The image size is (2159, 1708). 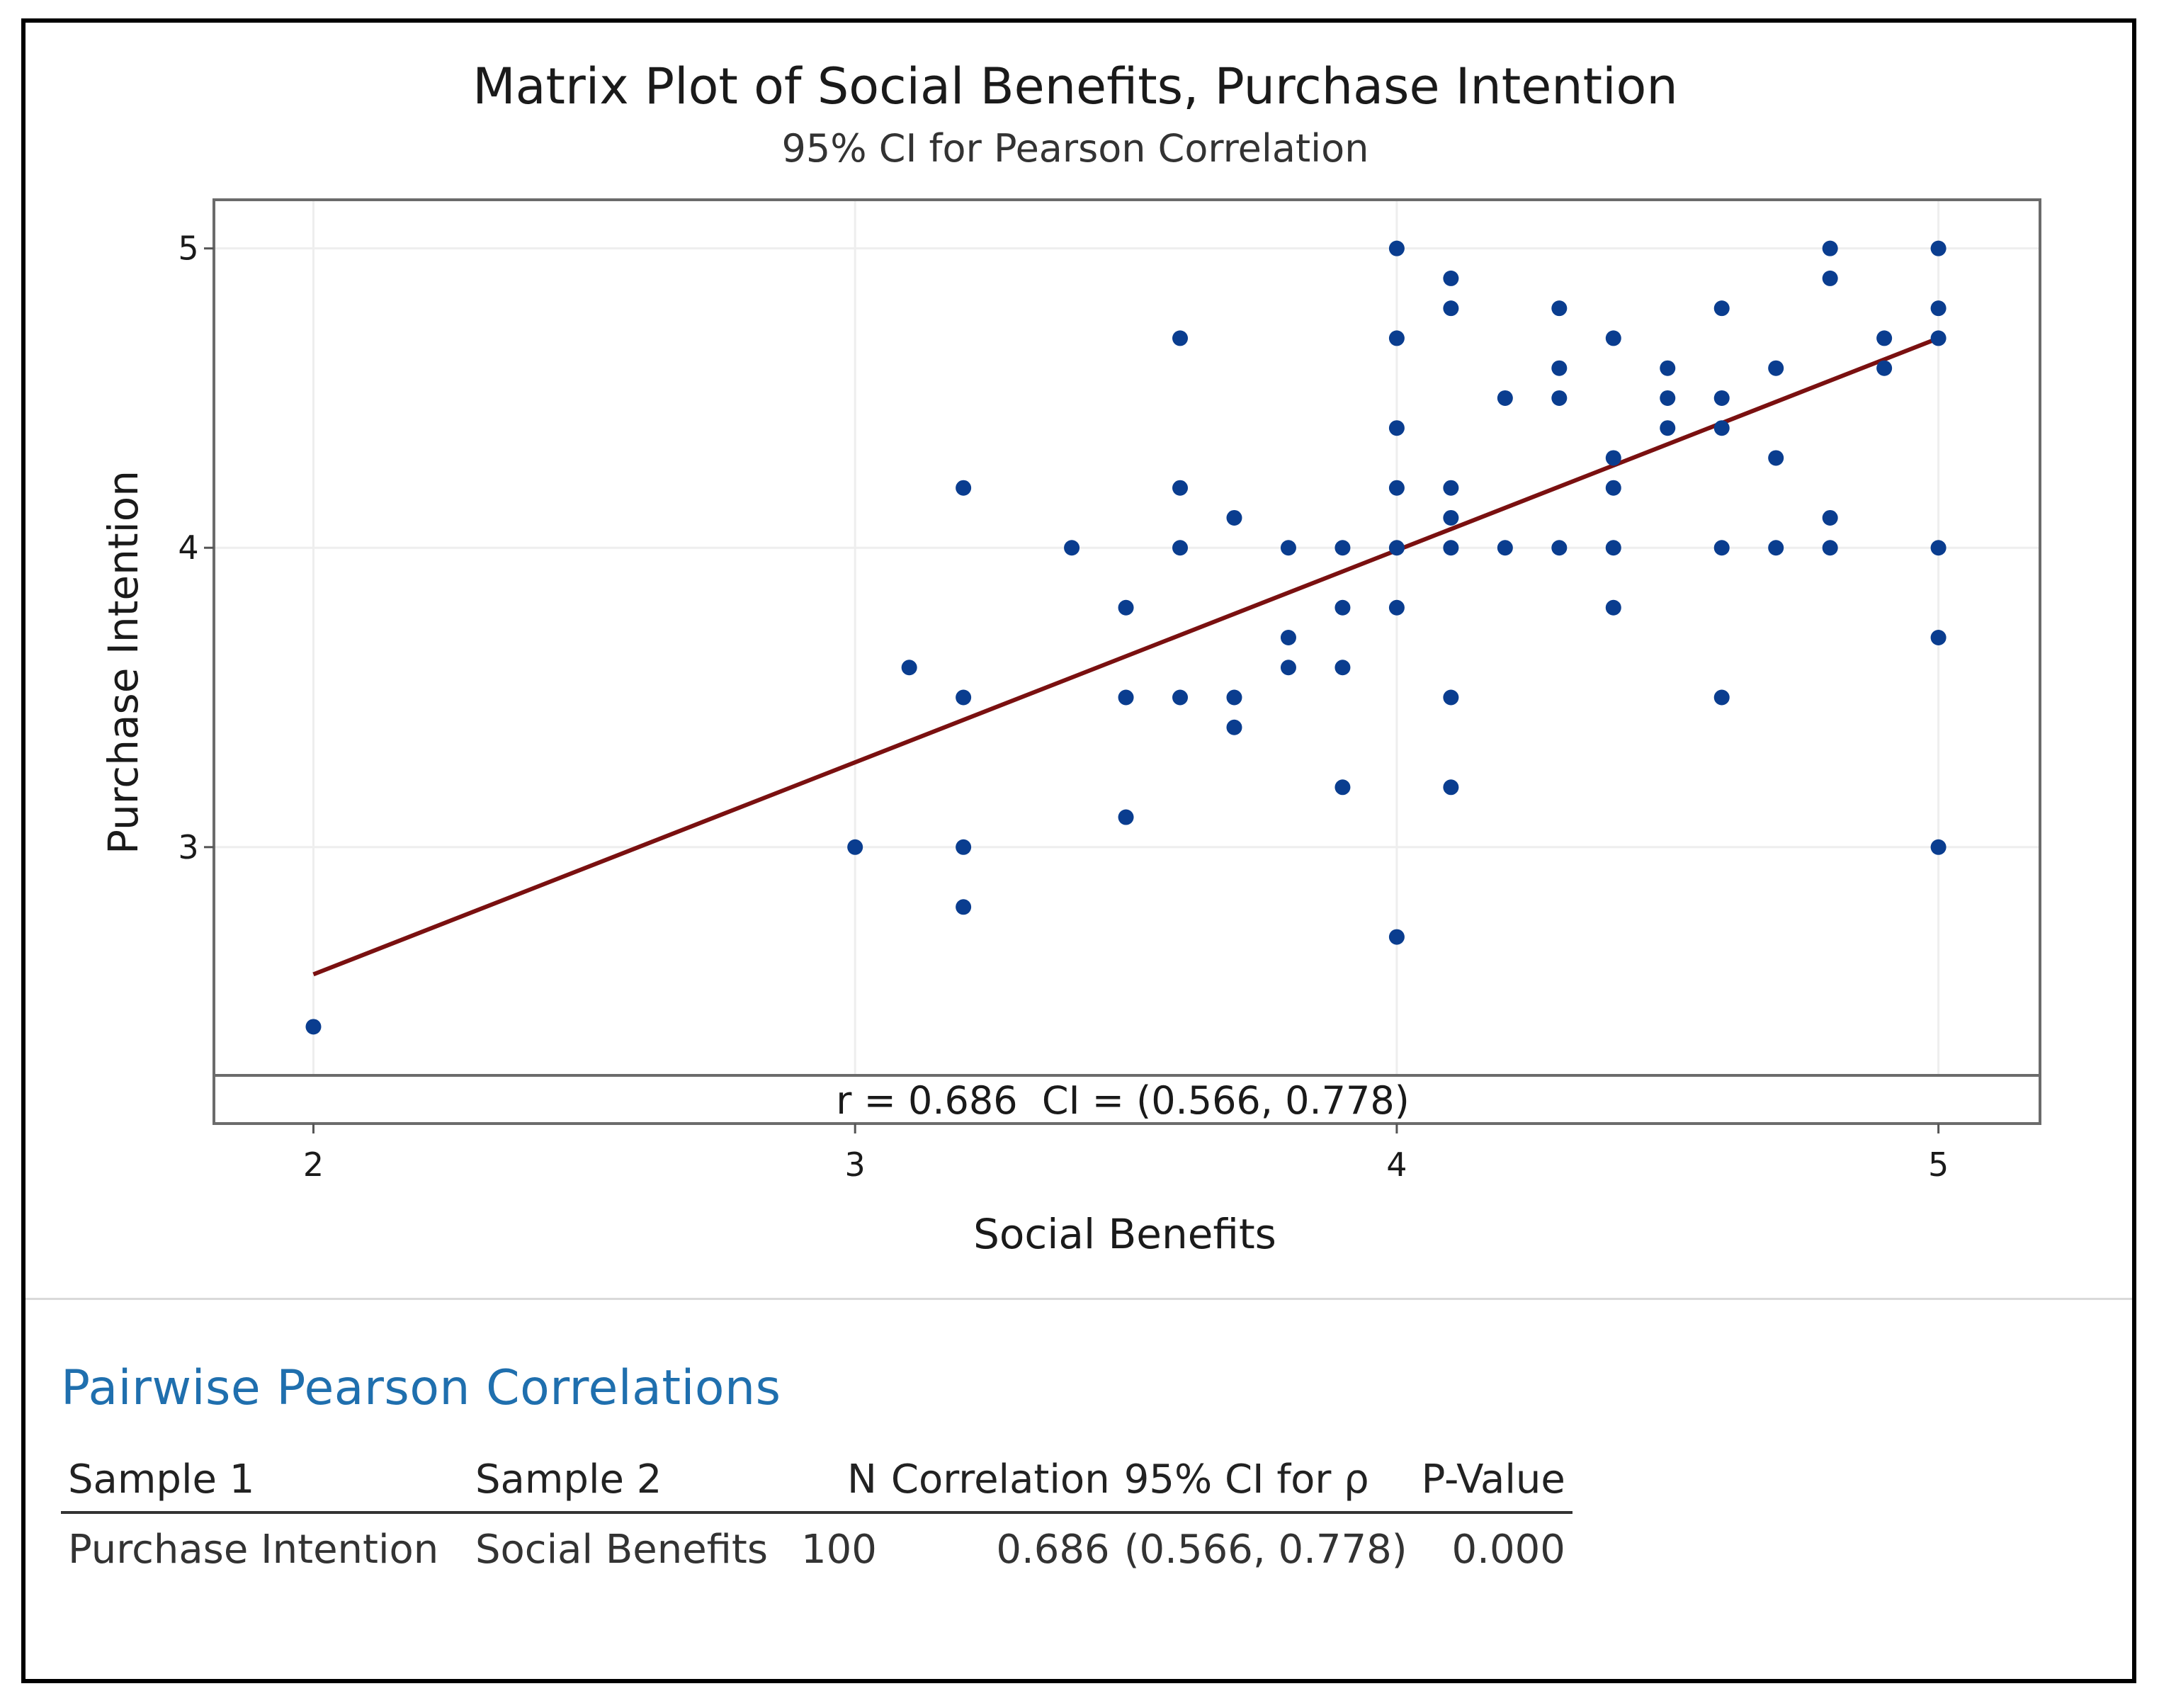 What do you see at coordinates (631, 1484) in the screenshot?
I see `col-sample-2: Sample 2` at bounding box center [631, 1484].